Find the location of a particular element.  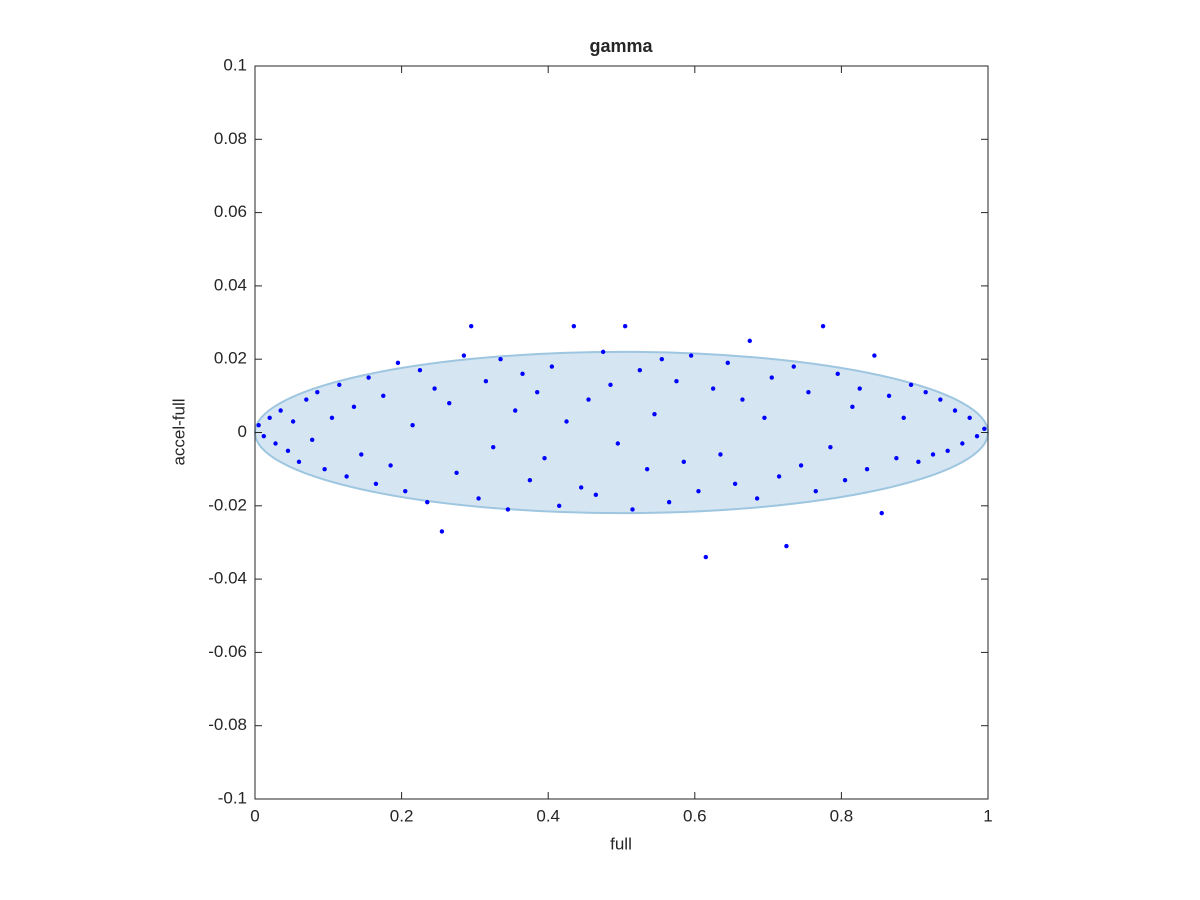

x-axis-label: full is located at coordinates (621, 843).